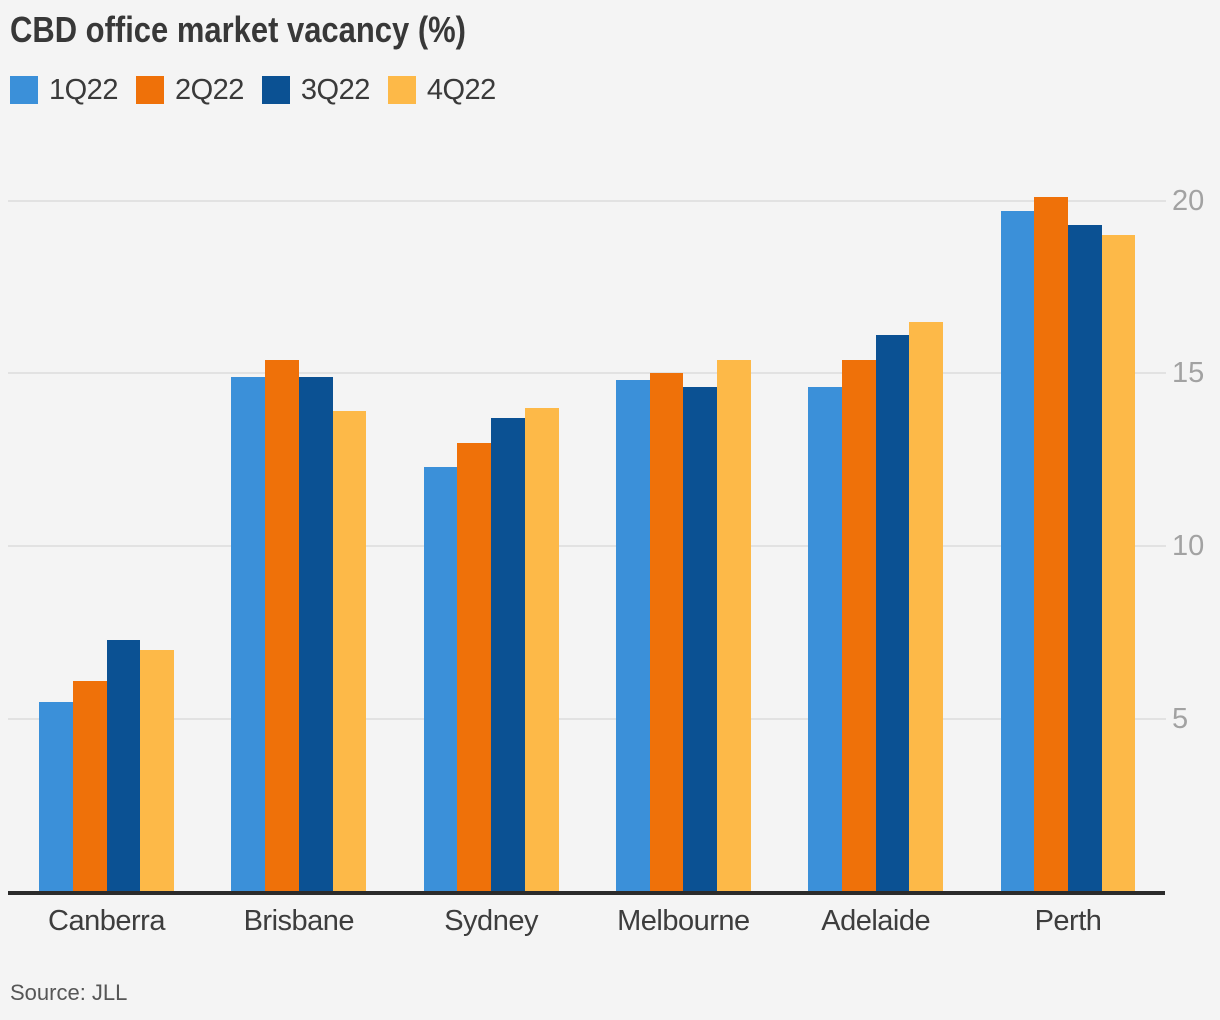  Describe the element at coordinates (275, 90) in the screenshot. I see `legend-swatch-3q22-icon` at that location.